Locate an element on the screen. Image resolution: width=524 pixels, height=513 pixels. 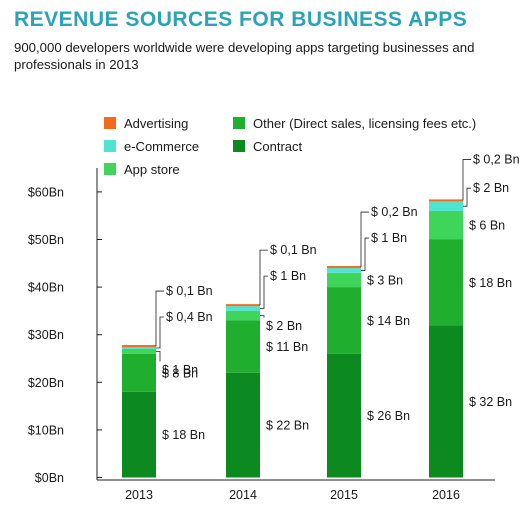
x-tick-label: 2016 is located at coordinates (446, 495).